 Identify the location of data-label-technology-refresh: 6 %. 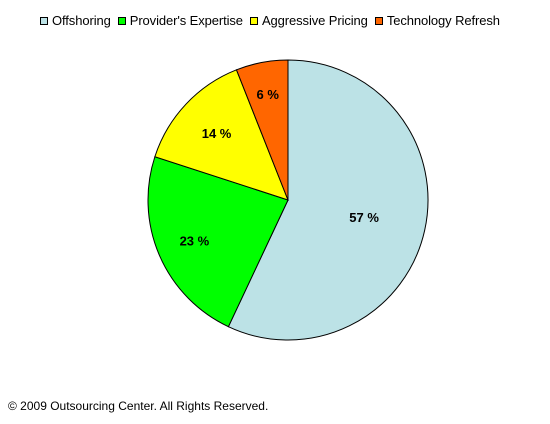
(268, 94).